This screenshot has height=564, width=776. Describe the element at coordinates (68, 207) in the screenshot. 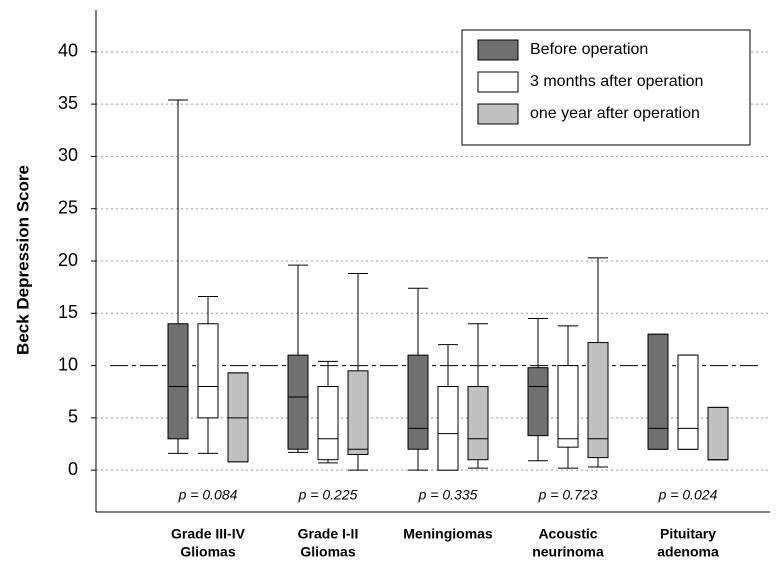

I see `y-tick-label: 25` at that location.